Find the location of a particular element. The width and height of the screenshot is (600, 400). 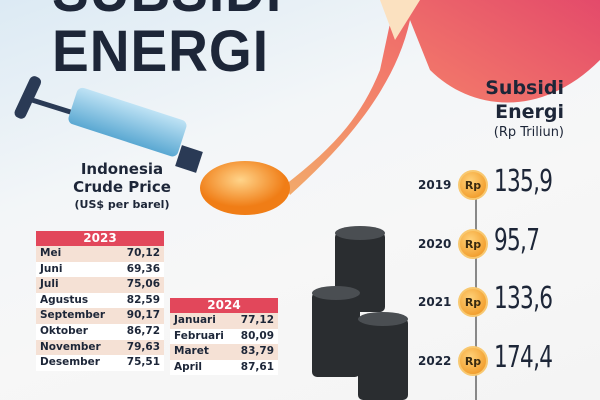

crude-title-2: Crude Price is located at coordinates (122, 187).